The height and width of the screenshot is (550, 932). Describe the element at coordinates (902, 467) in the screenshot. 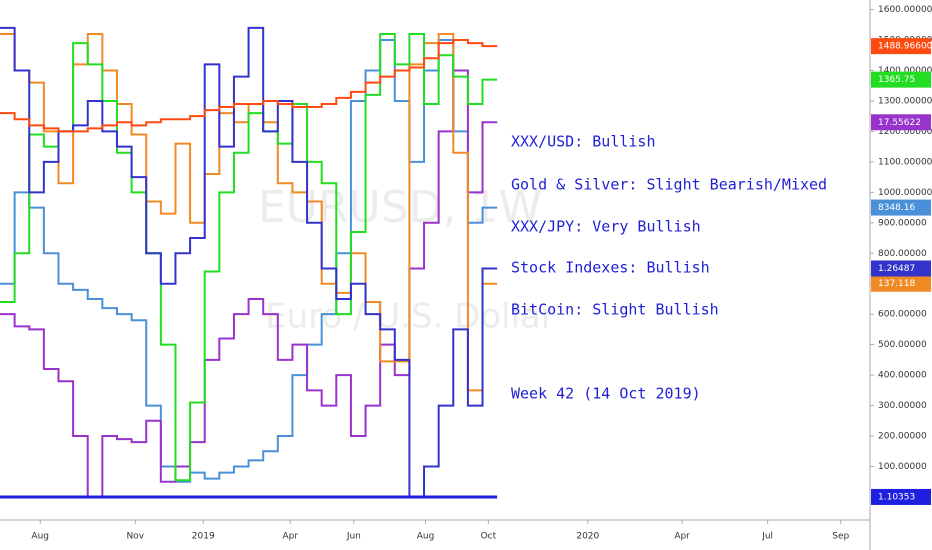

I see `y-tick-label: 100.00000` at that location.